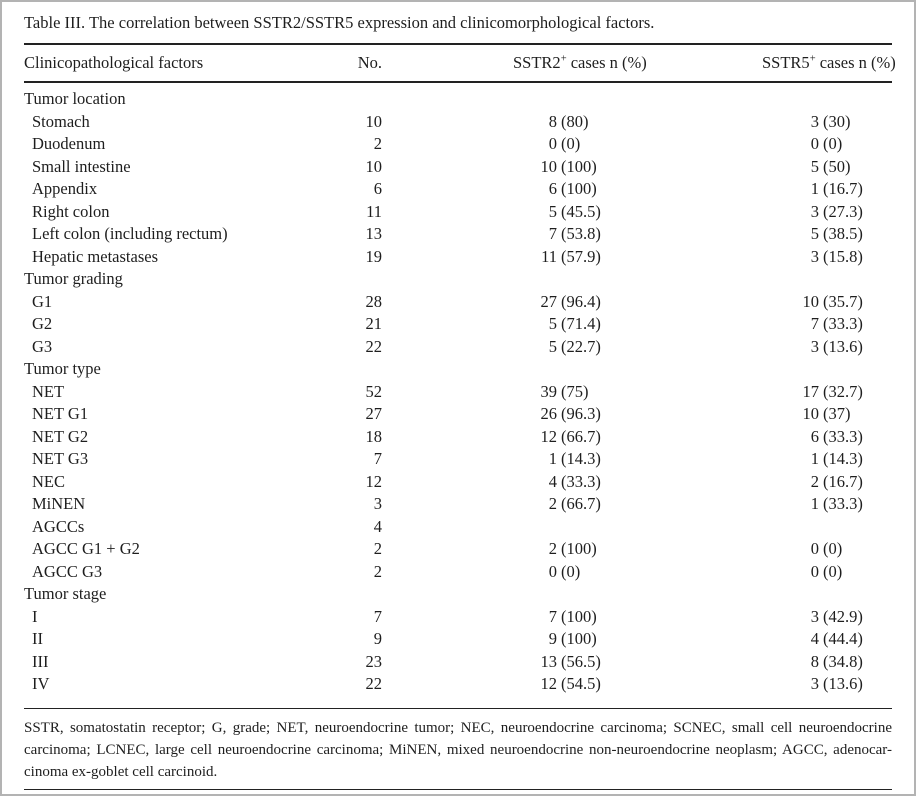 The width and height of the screenshot is (916, 796). Describe the element at coordinates (814, 143) in the screenshot. I see `sstr5-value-count: 0` at that location.